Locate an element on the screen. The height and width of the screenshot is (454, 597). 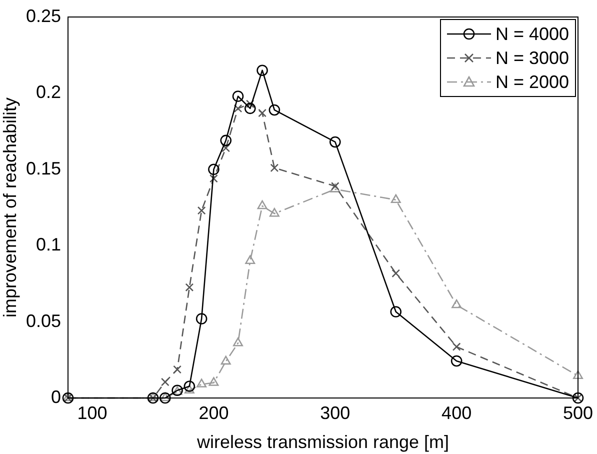
y-tick-label: 0 is located at coordinates (55, 396).